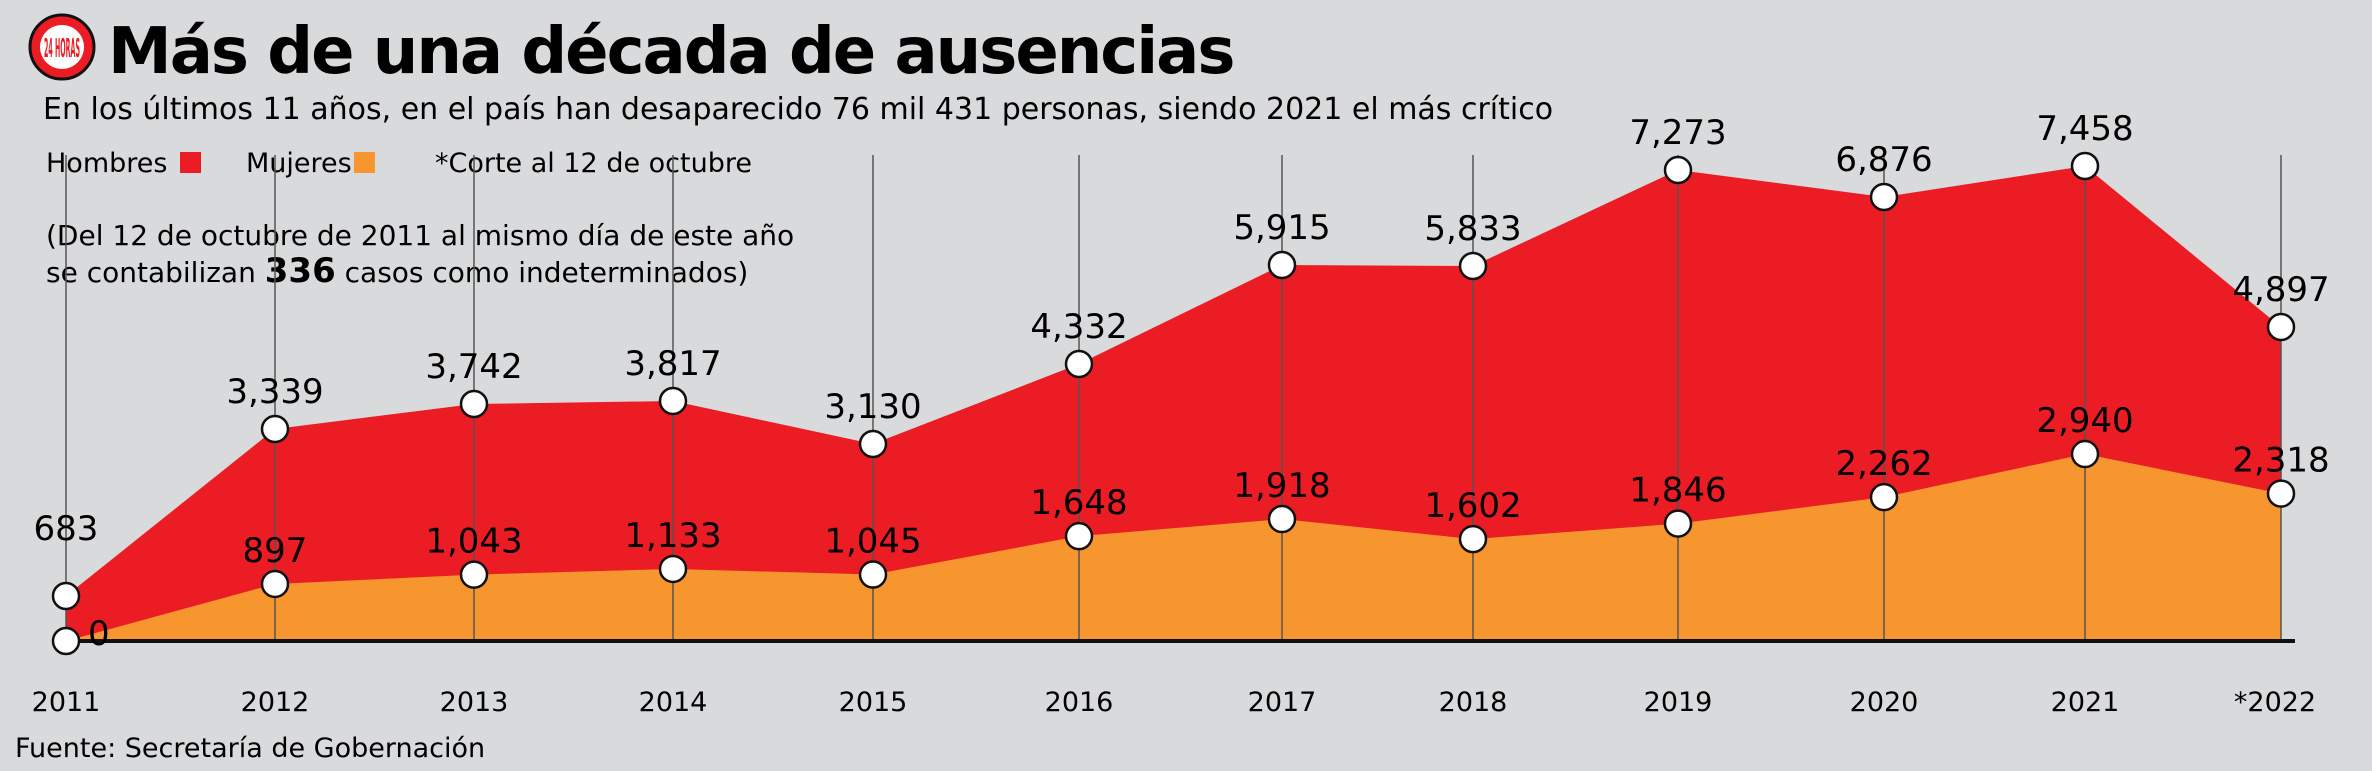 The width and height of the screenshot is (2372, 771). I want to click on logo: 24 HORAS, so click(62, 47).